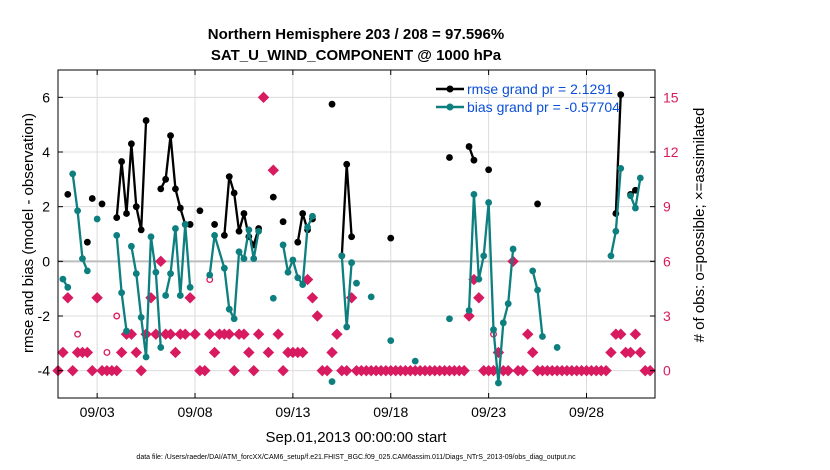  I want to click on legend-label-rmse: rmse grand pr = 2.1291, so click(540, 89).